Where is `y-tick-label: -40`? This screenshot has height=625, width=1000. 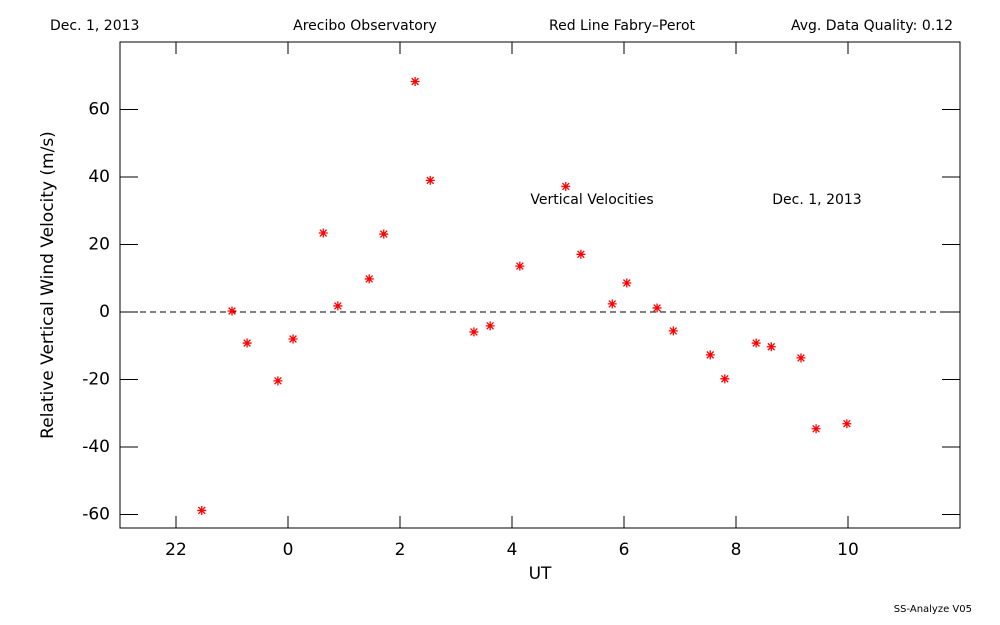 y-tick-label: -40 is located at coordinates (96, 447).